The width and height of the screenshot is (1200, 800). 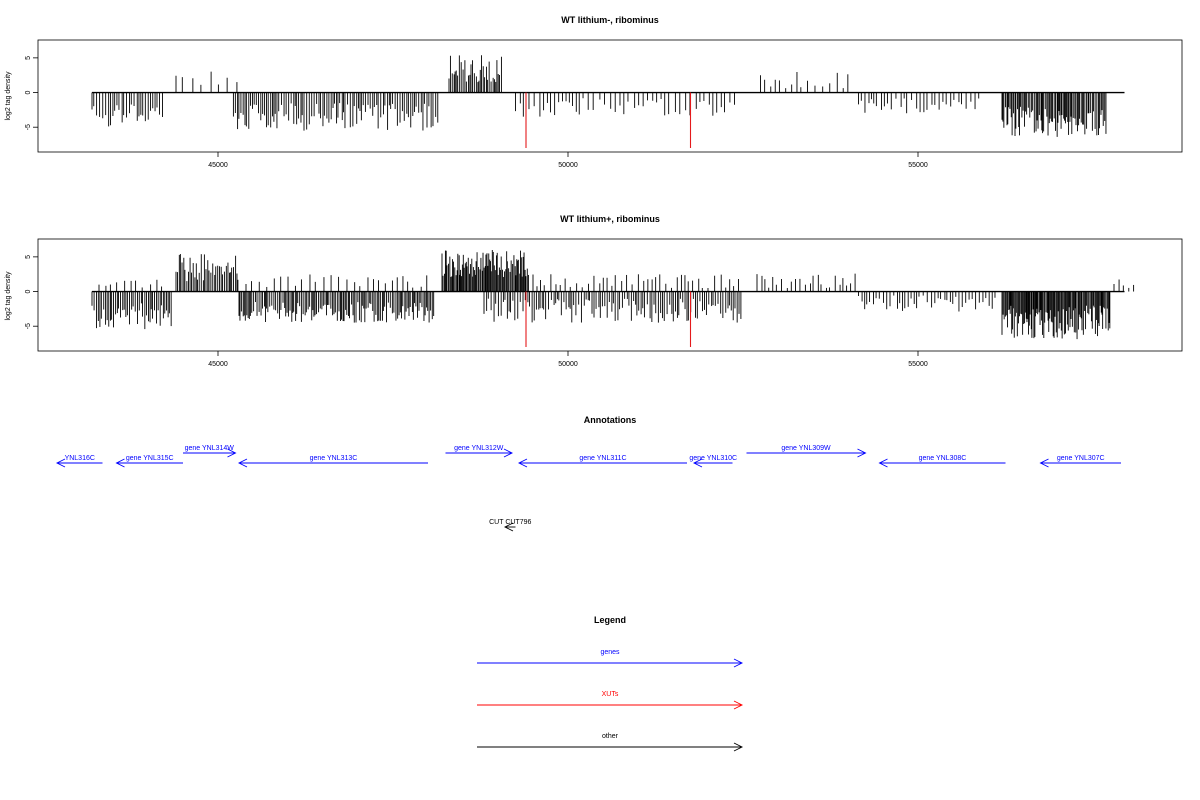 I want to click on legend: Legend genes XUTs other, so click(x=610, y=683).